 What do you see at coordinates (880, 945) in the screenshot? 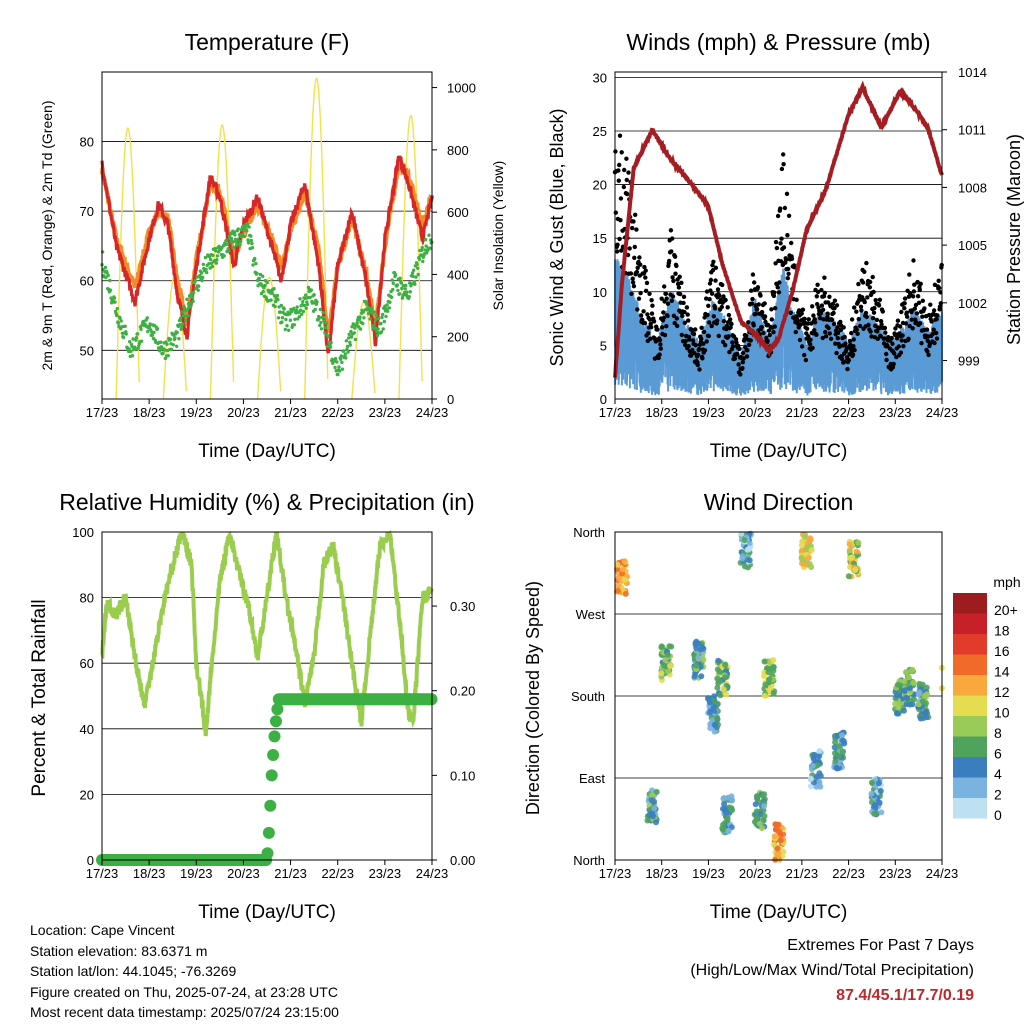
I see `extremes-title: Extremes For Past 7 Days` at bounding box center [880, 945].